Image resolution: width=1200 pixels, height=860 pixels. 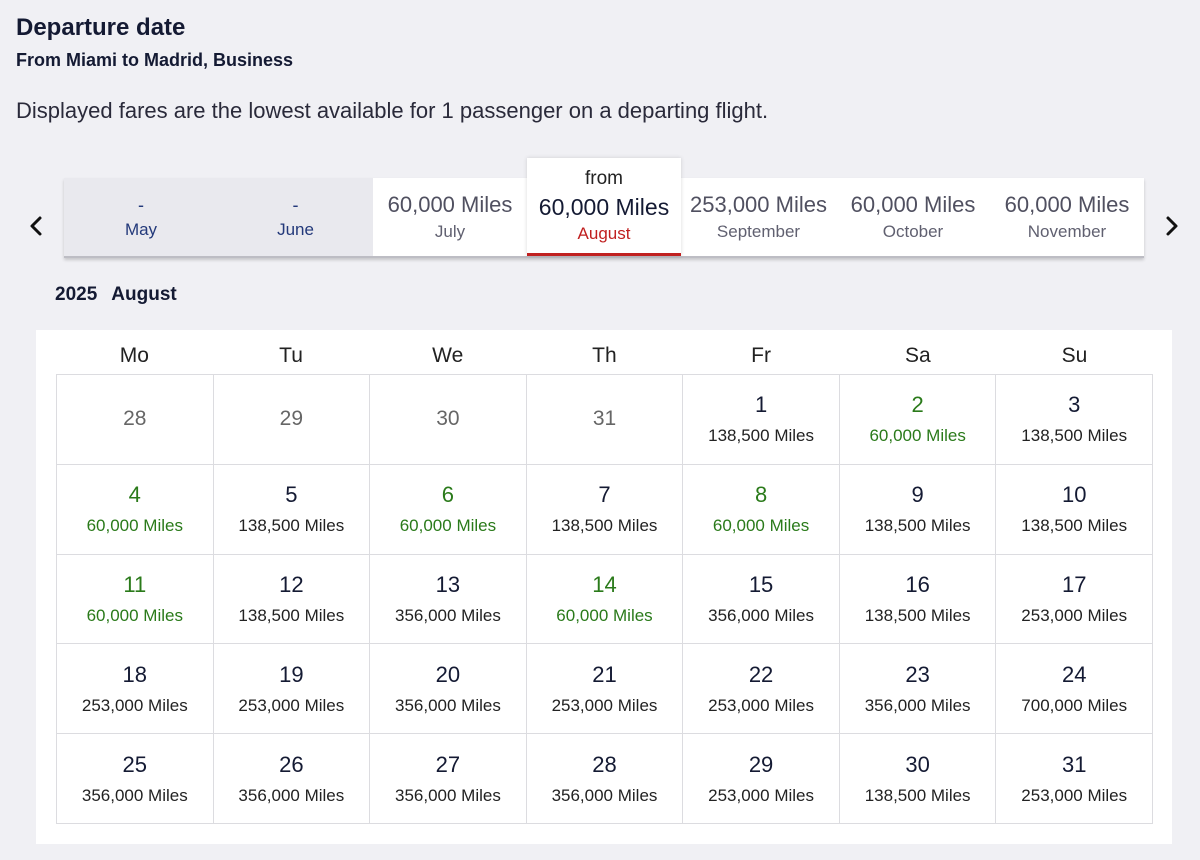 What do you see at coordinates (761, 495) in the screenshot?
I see `day-number: 8` at bounding box center [761, 495].